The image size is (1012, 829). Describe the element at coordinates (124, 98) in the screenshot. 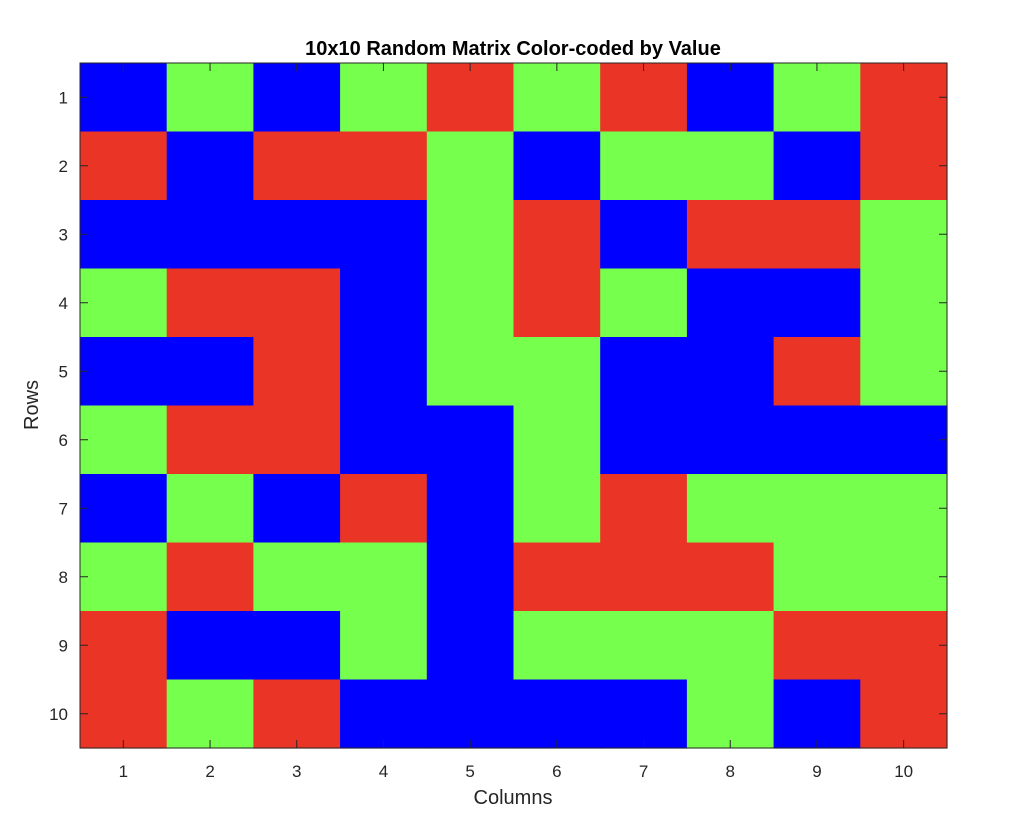

I see `heatmap-cell-r1-c1` at that location.